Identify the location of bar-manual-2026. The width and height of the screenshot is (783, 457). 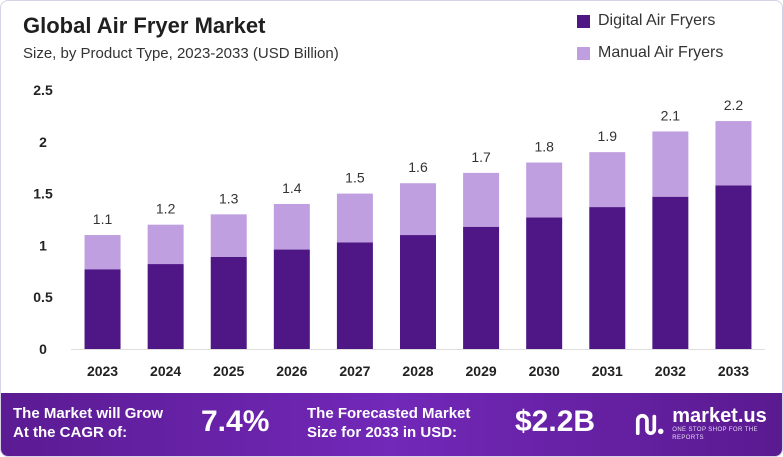
(291, 226).